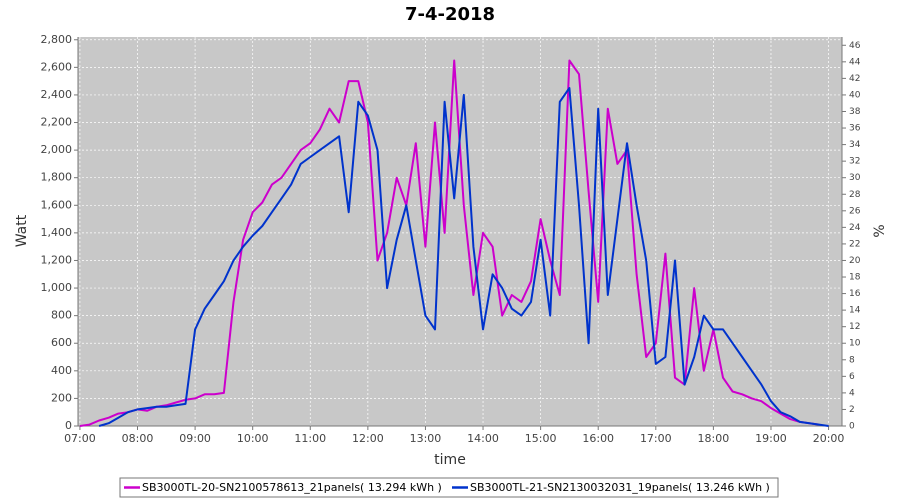  What do you see at coordinates (57, 94) in the screenshot?
I see `y-tick-label: 2,400` at bounding box center [57, 94].